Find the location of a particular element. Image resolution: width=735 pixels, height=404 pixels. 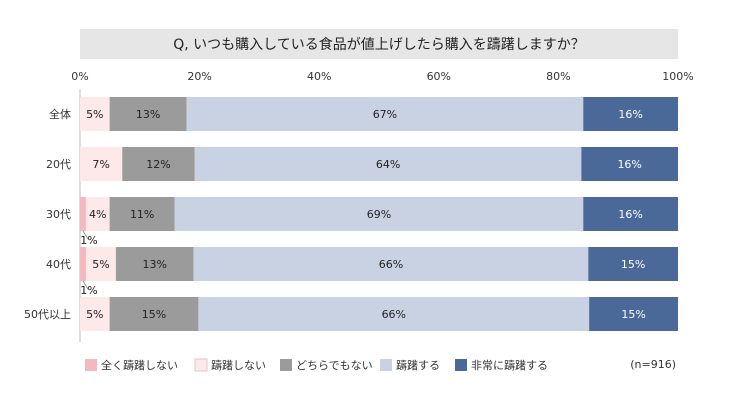

x-tick-label: 80% is located at coordinates (558, 76).